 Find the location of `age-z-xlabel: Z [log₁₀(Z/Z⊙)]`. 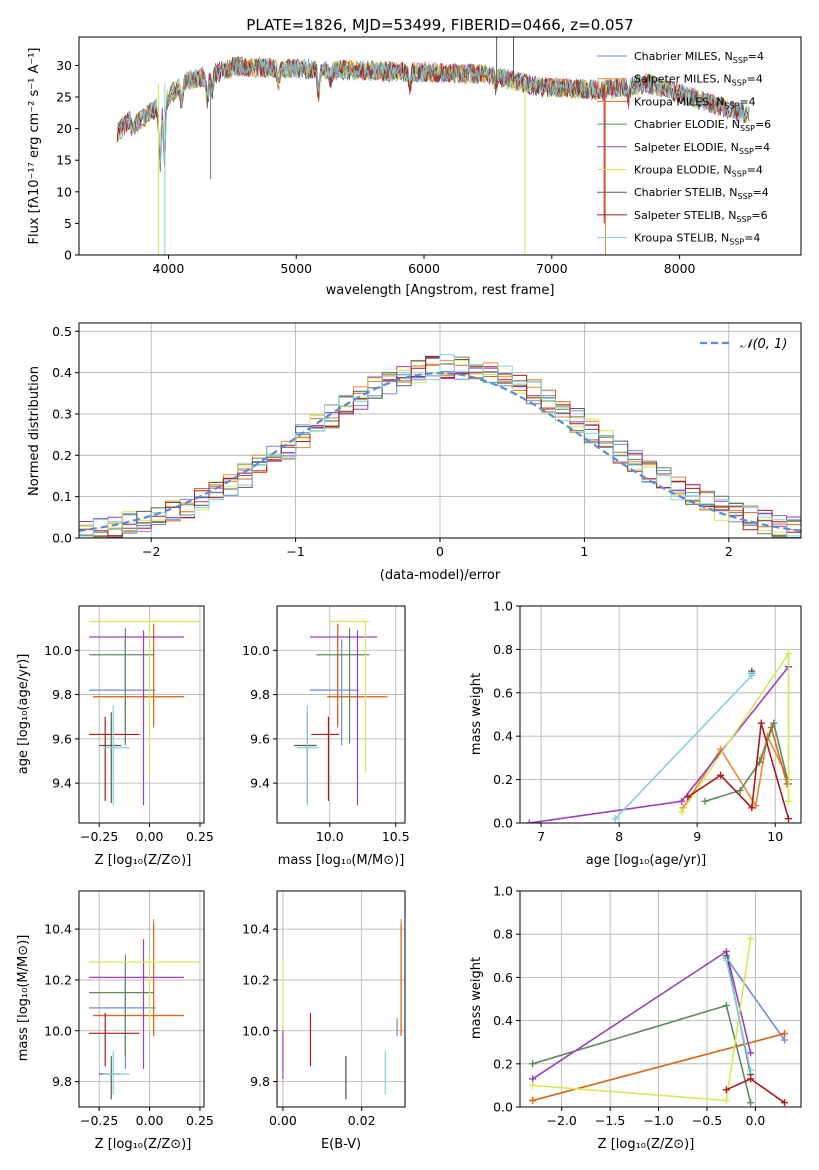

age-z-xlabel: Z [log₁₀(Z/Z⊙)] is located at coordinates (143, 860).